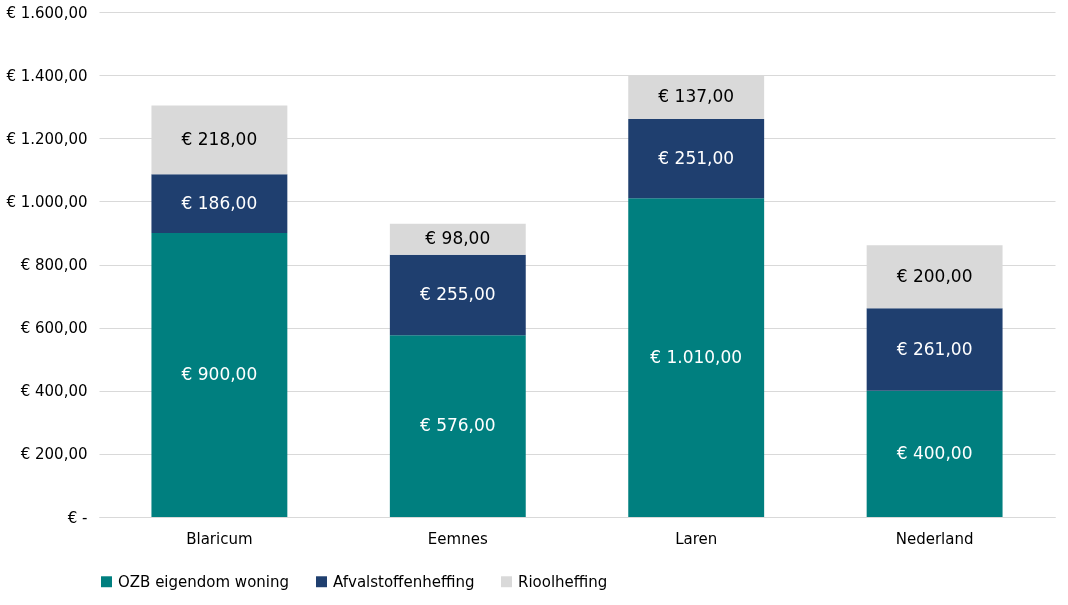  Describe the element at coordinates (47, 201) in the screenshot. I see `y-tick-label: € 1.000,00` at that location.